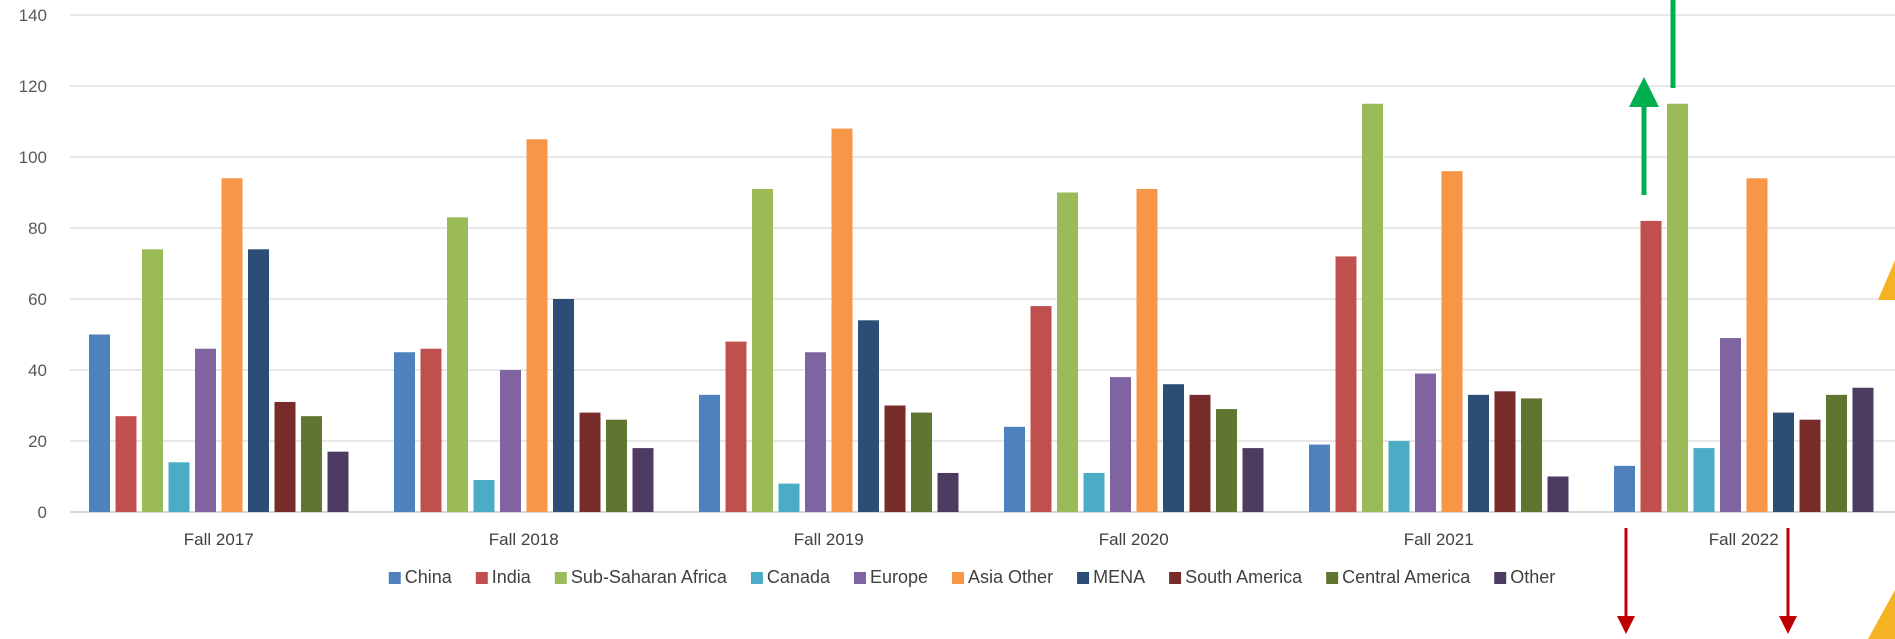 This screenshot has height=639, width=1895. Describe the element at coordinates (1119, 577) in the screenshot. I see `legend-label: MENA` at that location.